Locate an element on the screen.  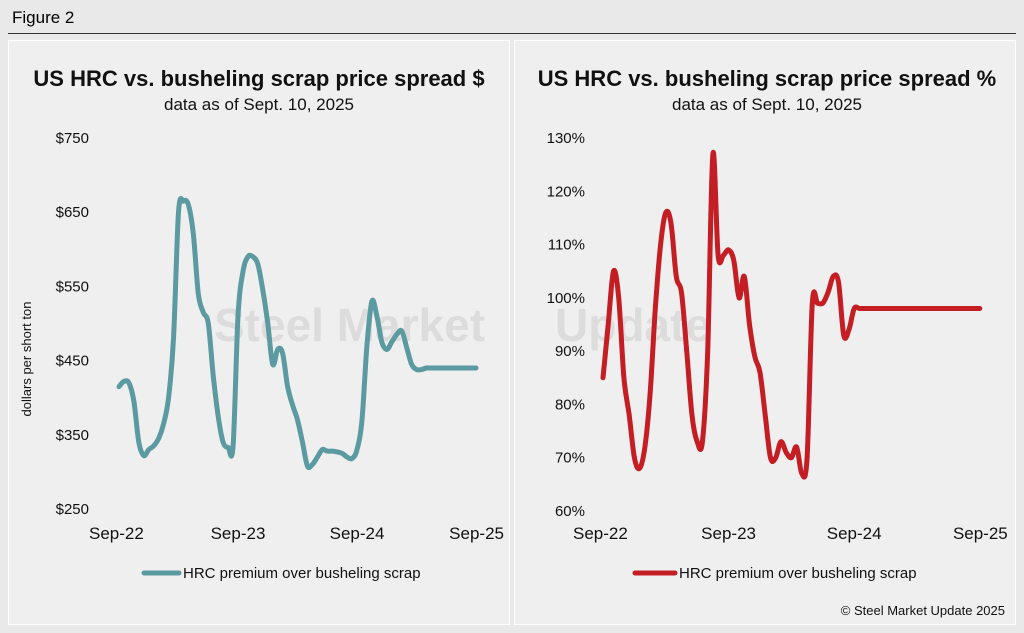
figure-divider is located at coordinates (512, 33).